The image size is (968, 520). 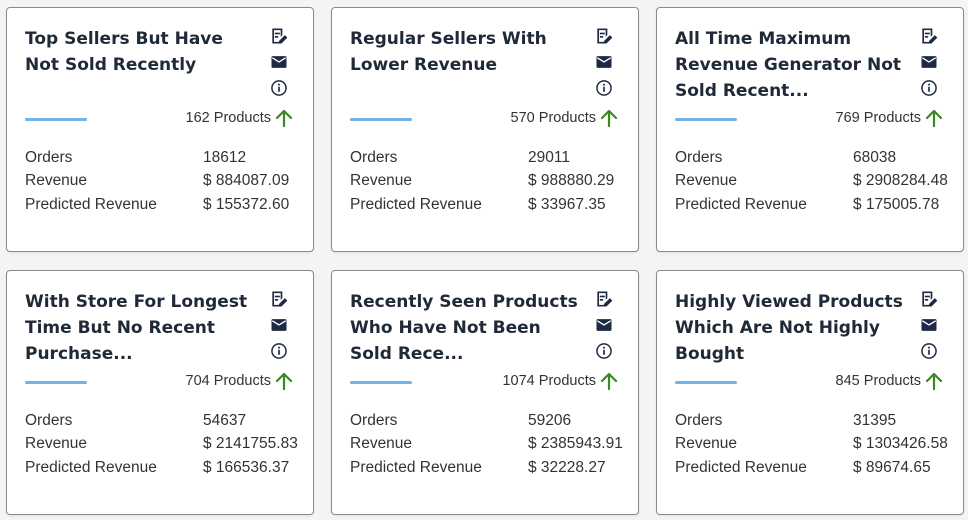 I want to click on stat-value: $ 89674.65, so click(x=892, y=467).